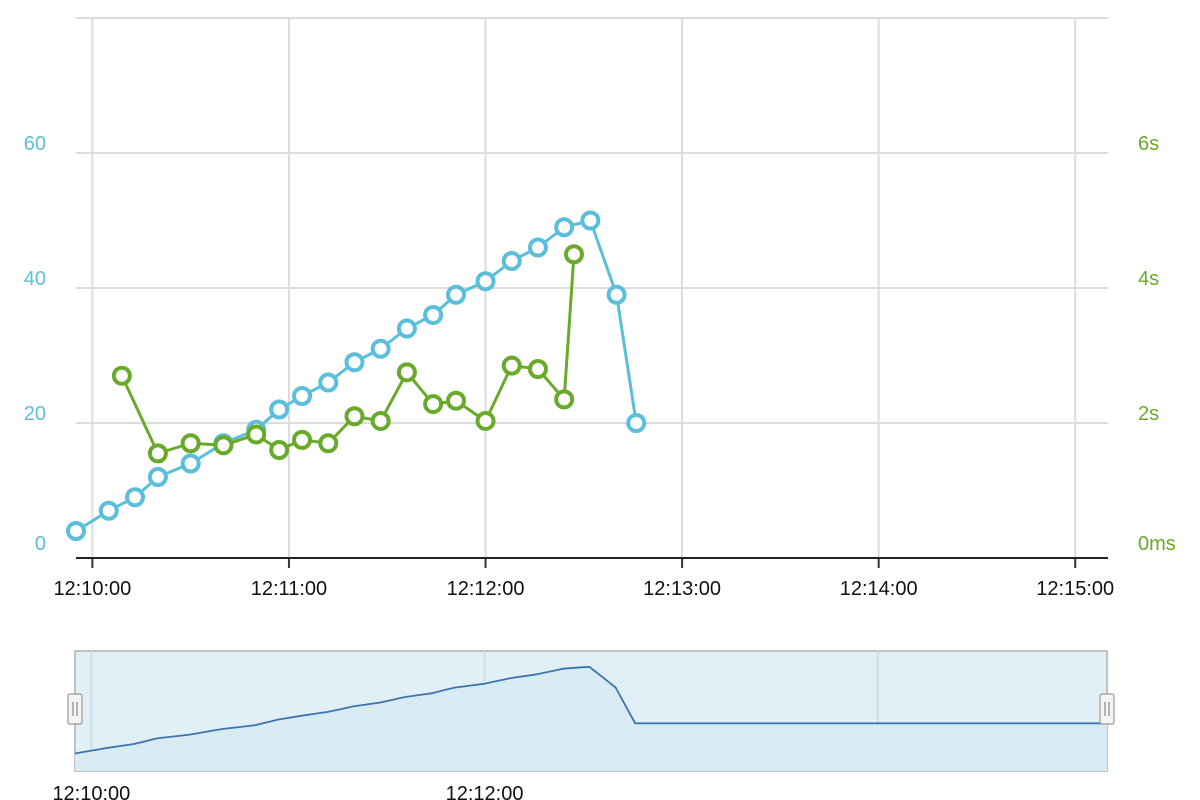  What do you see at coordinates (1075, 589) in the screenshot?
I see `x-tick-label: 12:15:00` at bounding box center [1075, 589].